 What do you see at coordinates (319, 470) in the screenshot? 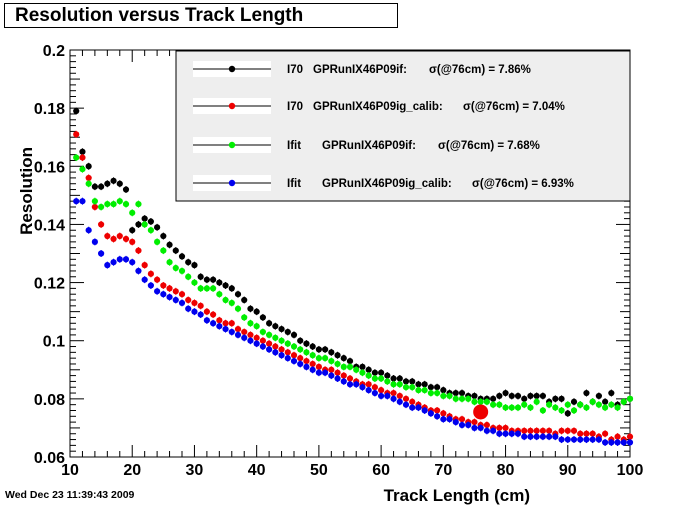
I see `x-tick-label: 50` at bounding box center [319, 470].